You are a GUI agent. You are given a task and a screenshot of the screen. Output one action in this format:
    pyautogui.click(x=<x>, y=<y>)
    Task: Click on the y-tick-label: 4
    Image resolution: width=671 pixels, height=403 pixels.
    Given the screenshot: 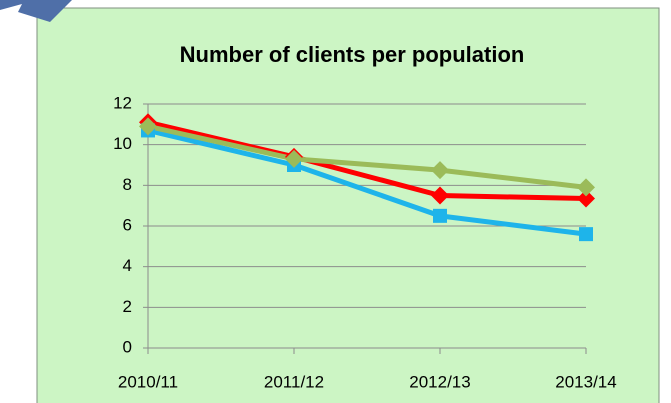 What is the action you would take?
    pyautogui.click(x=127, y=265)
    